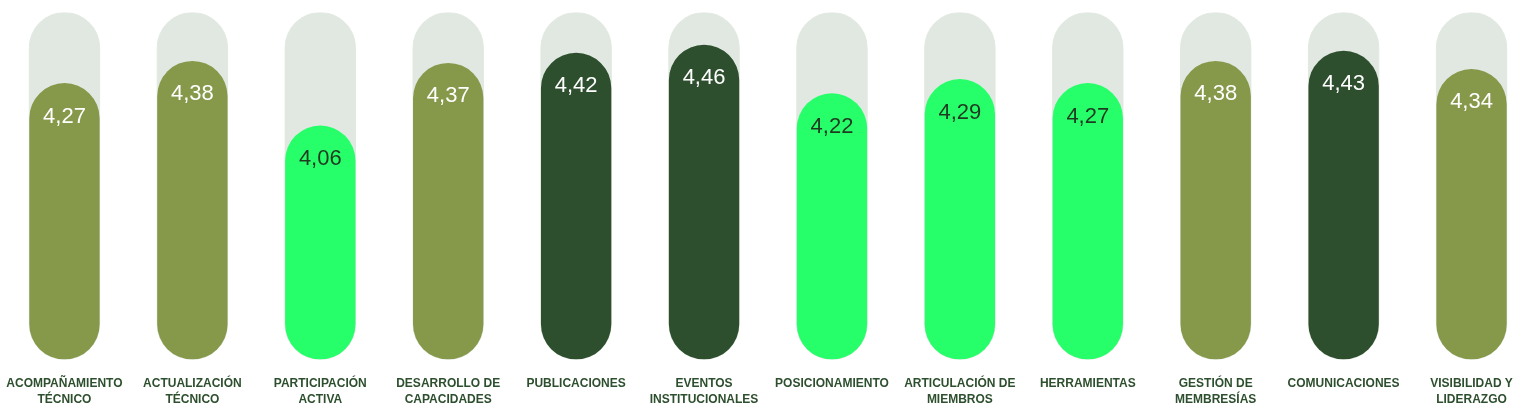 Image resolution: width=1535 pixels, height=409 pixels. I want to click on data-label: 4,06, so click(320, 157).